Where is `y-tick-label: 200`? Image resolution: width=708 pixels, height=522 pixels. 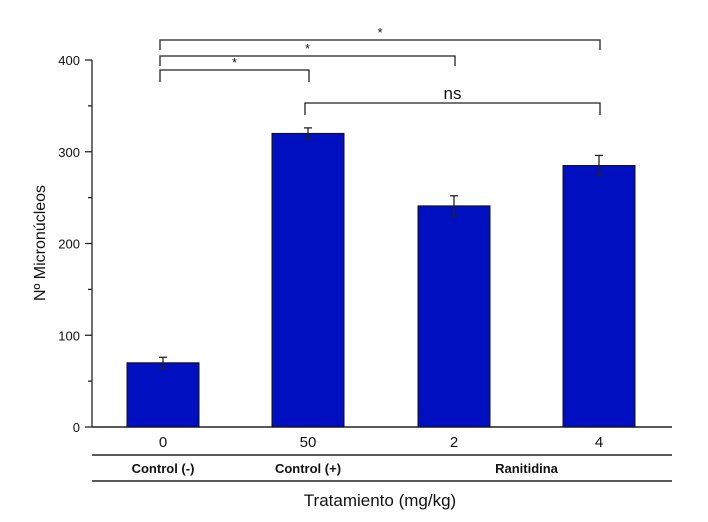 y-tick-label: 200 is located at coordinates (69, 244).